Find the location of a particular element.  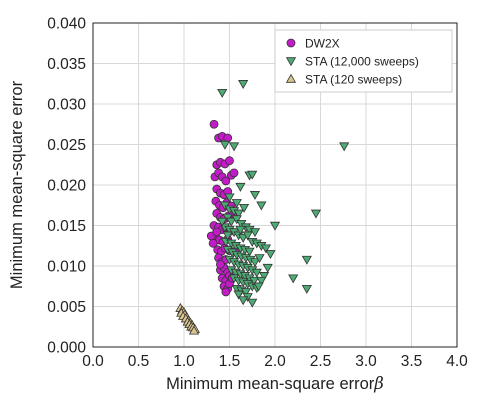

x-axis-label-text: Minimum mean-square error is located at coordinates (270, 384).